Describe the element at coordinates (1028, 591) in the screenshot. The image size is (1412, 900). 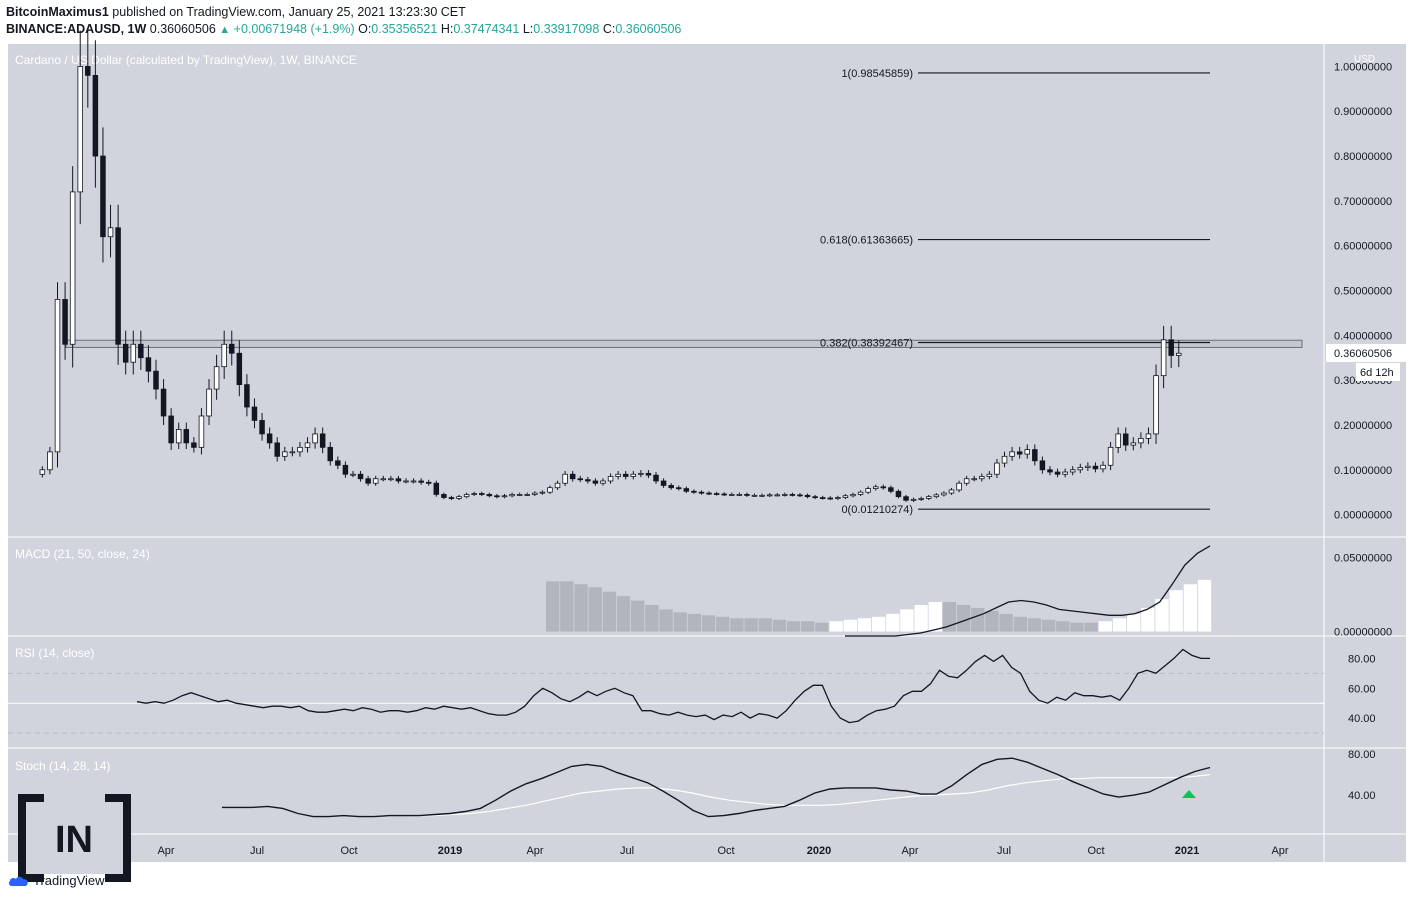
I see `macd-line` at that location.